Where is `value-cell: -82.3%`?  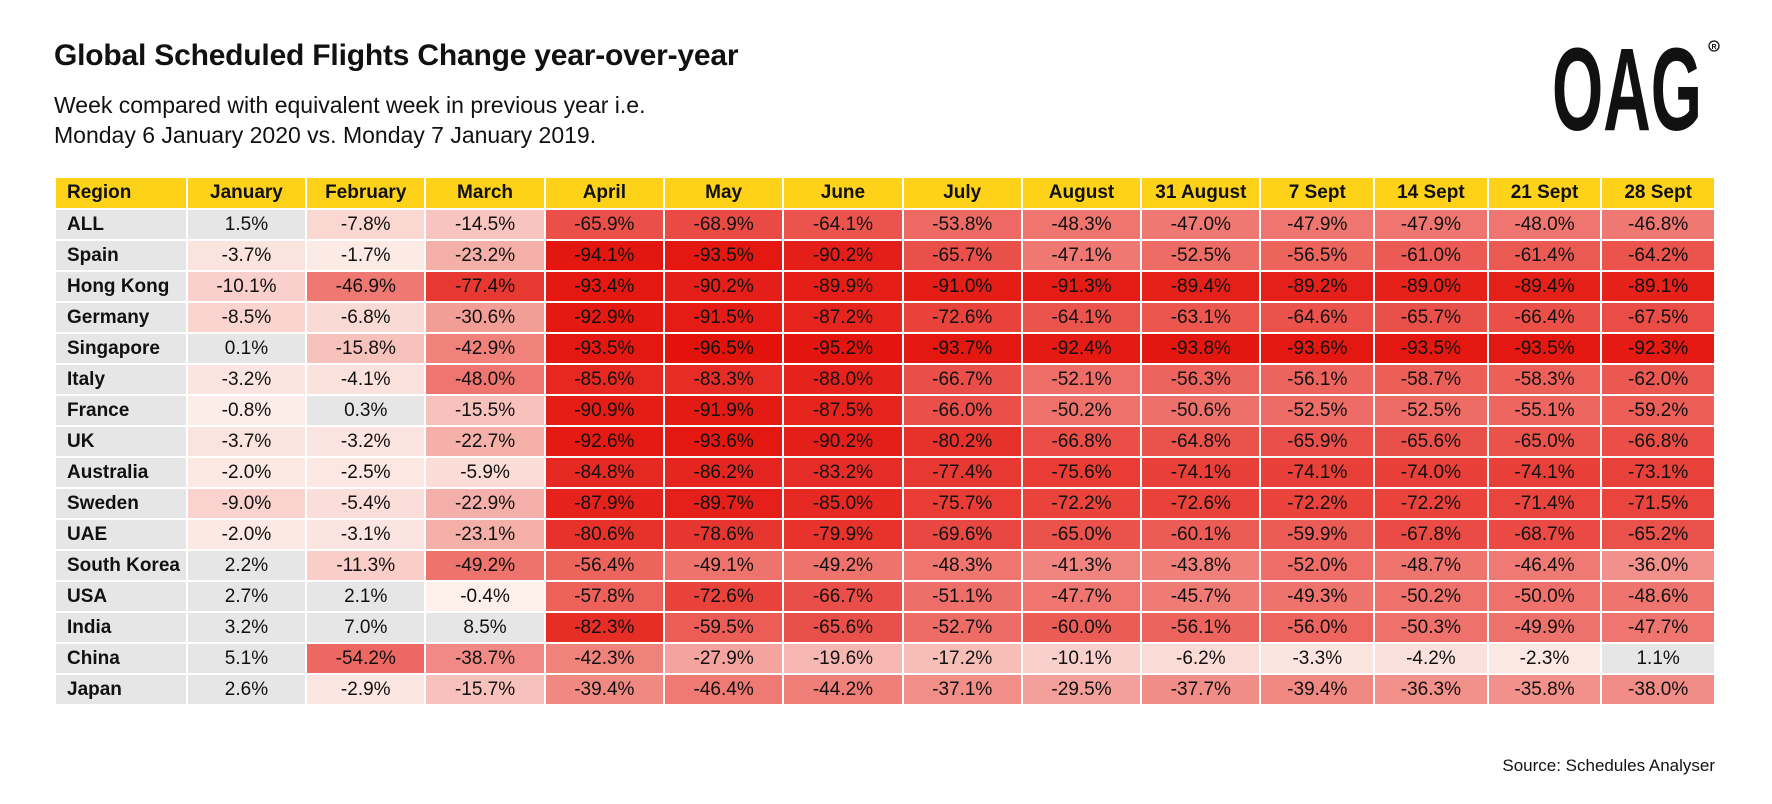
value-cell: -82.3% is located at coordinates (604, 627).